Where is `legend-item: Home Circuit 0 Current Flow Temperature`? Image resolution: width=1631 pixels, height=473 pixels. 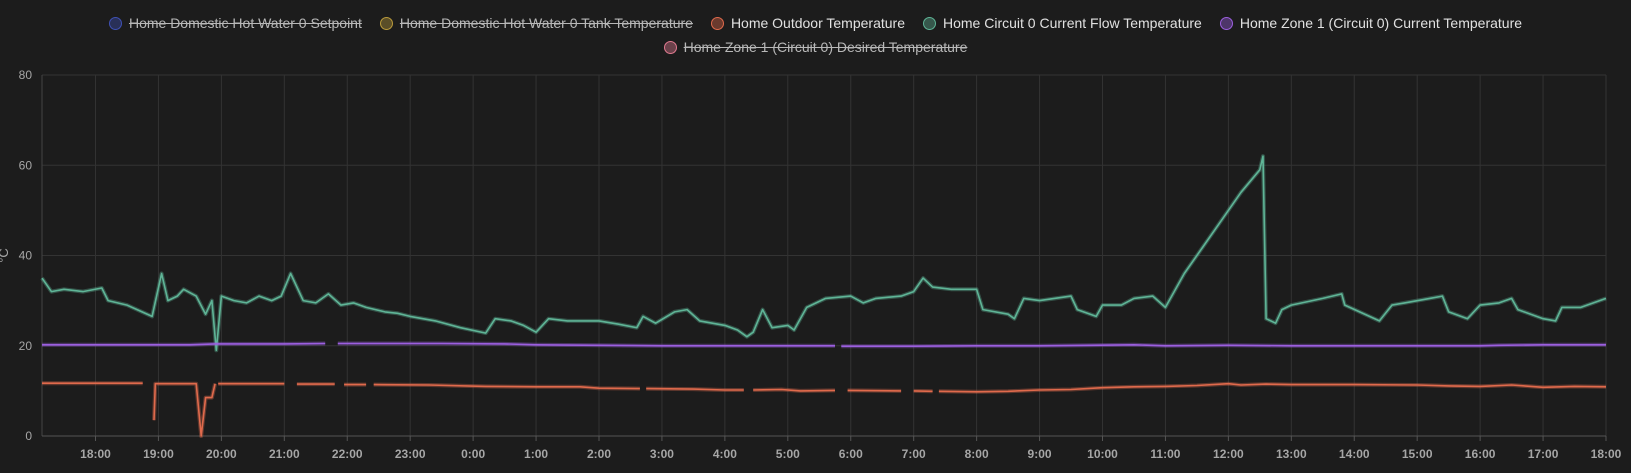
legend-item: Home Circuit 0 Current Flow Temperature is located at coordinates (1062, 23).